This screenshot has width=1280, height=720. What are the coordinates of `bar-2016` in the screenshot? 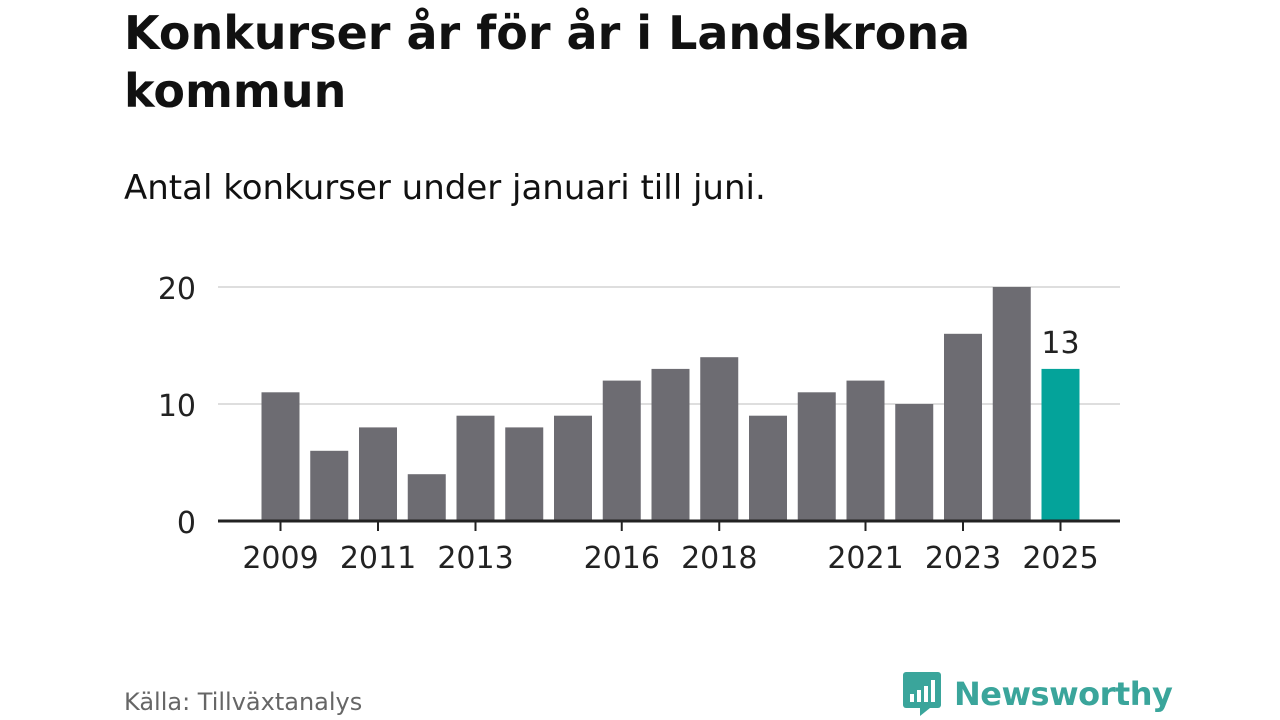 It's located at (621, 450).